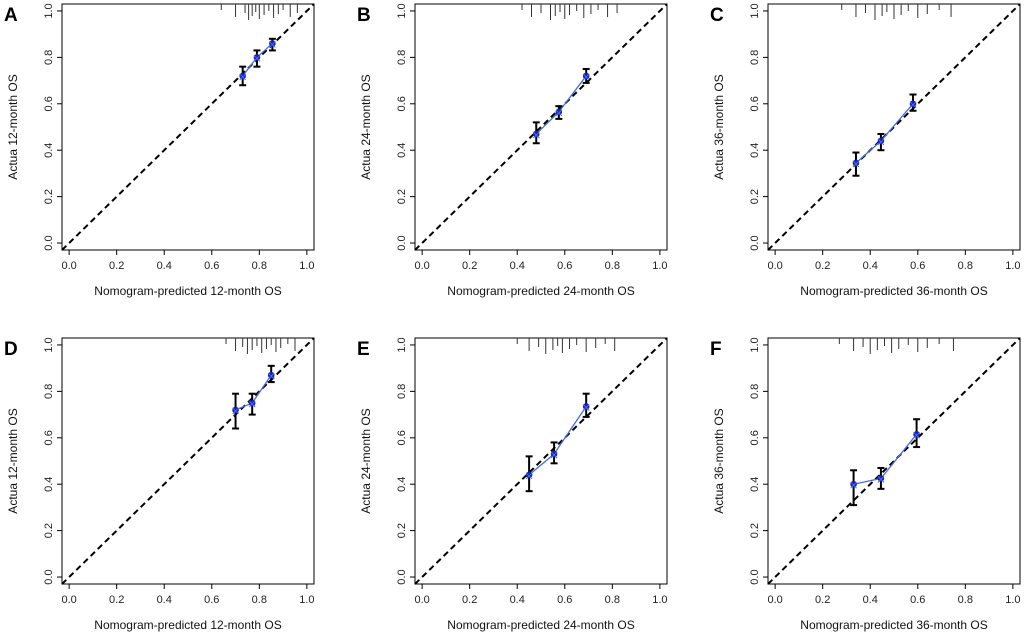 This screenshot has height=634, width=1026. I want to click on panel-letter: D, so click(11, 349).